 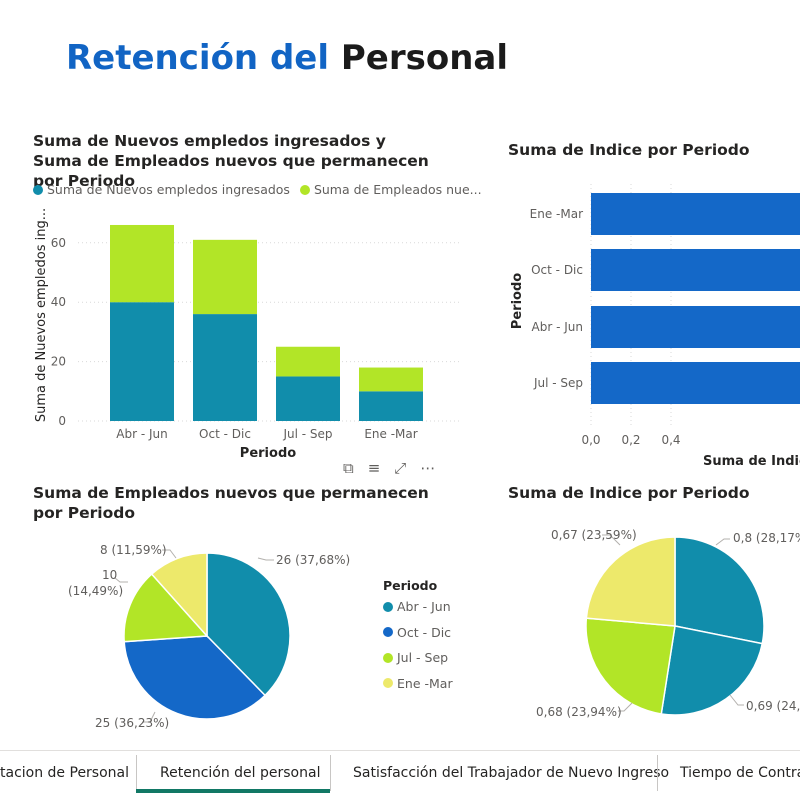 I want to click on y-tick-label: Abr - Jun, so click(x=557, y=327).